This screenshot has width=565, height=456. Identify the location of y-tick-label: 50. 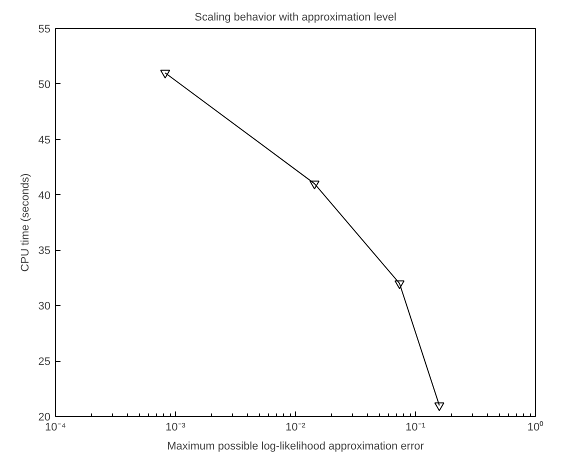
(44, 84).